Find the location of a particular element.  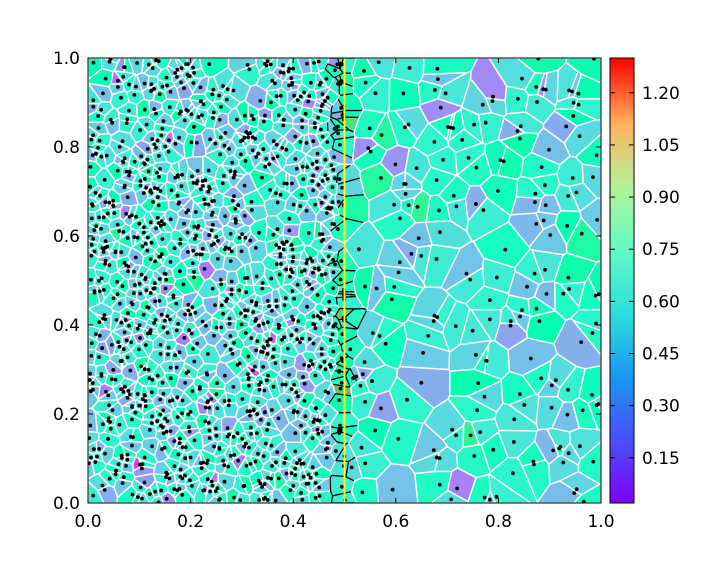

y-tick-label: 0.8 is located at coordinates (66, 148).